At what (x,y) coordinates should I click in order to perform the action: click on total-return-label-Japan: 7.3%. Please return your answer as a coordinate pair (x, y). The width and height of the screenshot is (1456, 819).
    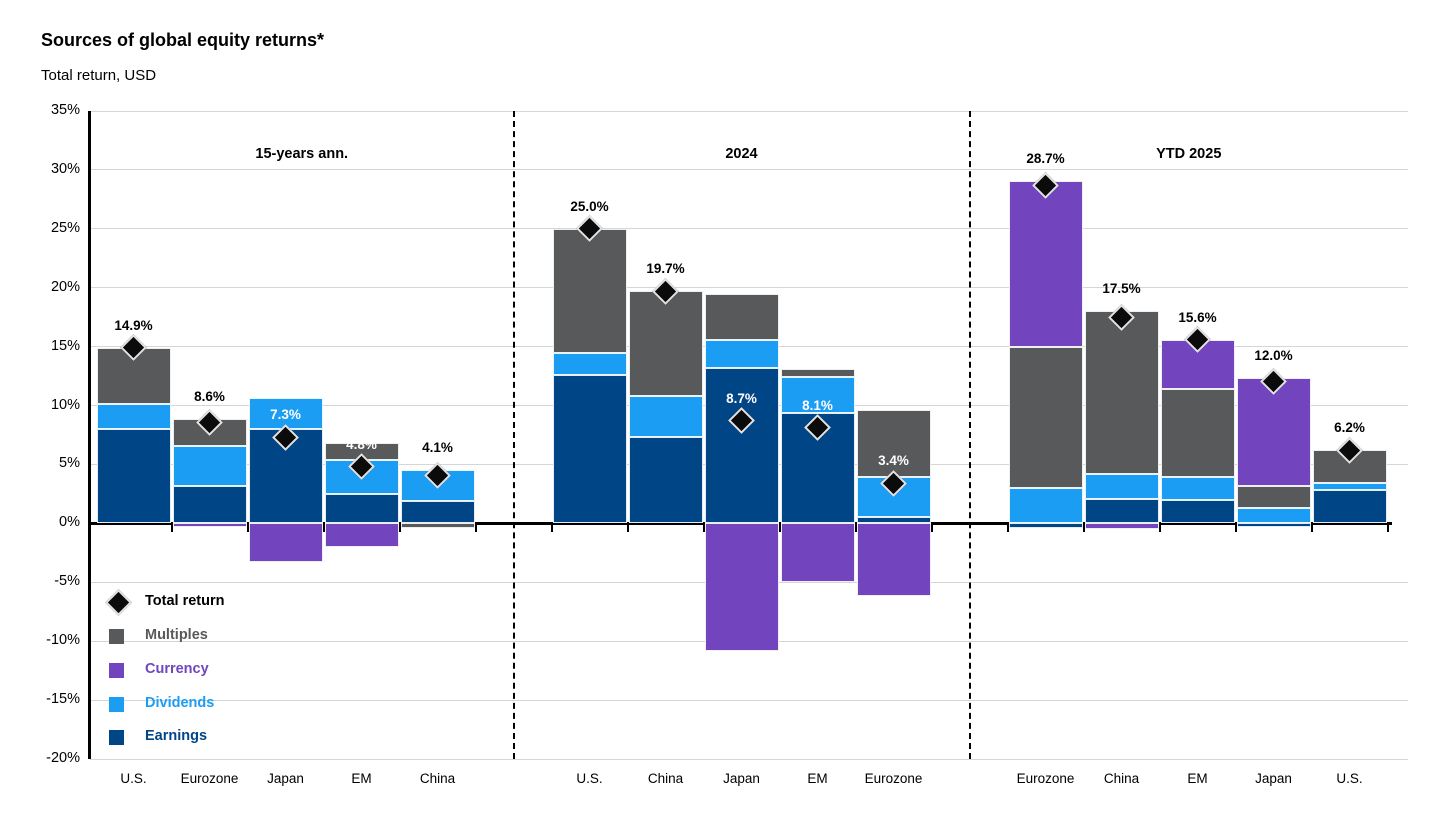
    Looking at the image, I should click on (285, 415).